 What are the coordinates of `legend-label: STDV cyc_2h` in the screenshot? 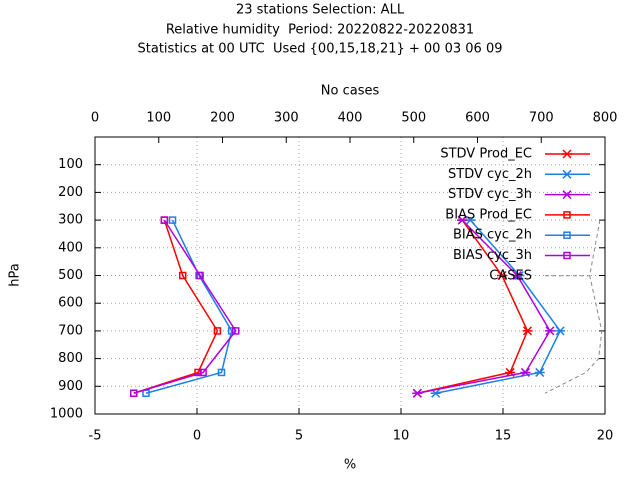 It's located at (490, 174).